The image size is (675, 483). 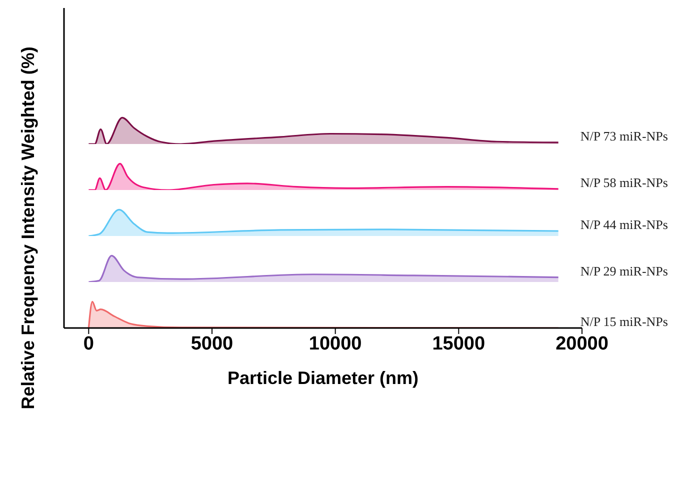 I want to click on x-tick-label: 15000, so click(x=459, y=343).